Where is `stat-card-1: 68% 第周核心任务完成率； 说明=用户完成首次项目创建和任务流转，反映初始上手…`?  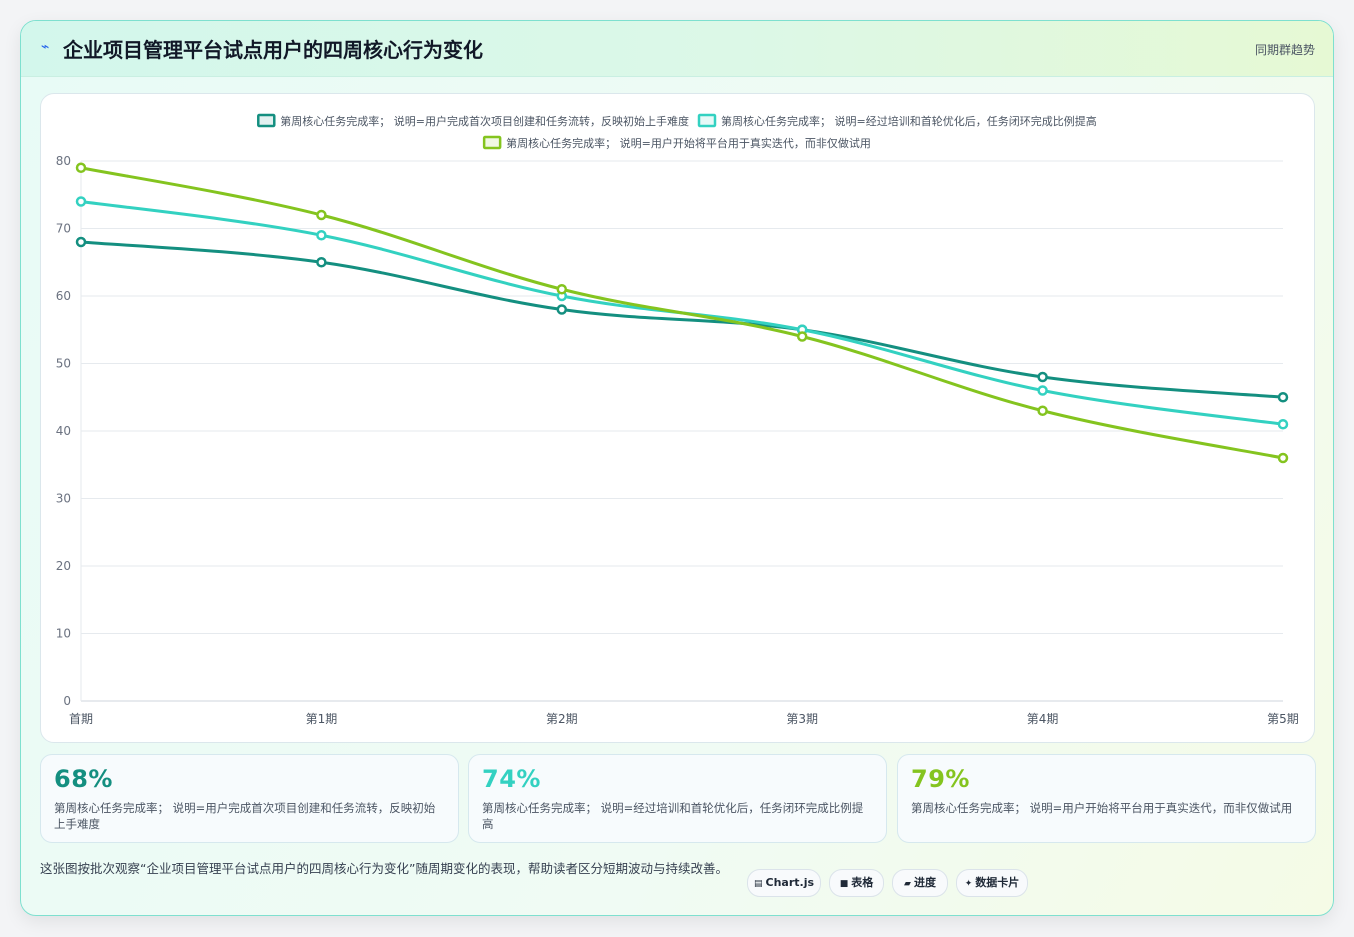 stat-card-1: 68% 第周核心任务完成率； 说明=用户完成首次项目创建和任务流转，反映初始上手… is located at coordinates (249, 798).